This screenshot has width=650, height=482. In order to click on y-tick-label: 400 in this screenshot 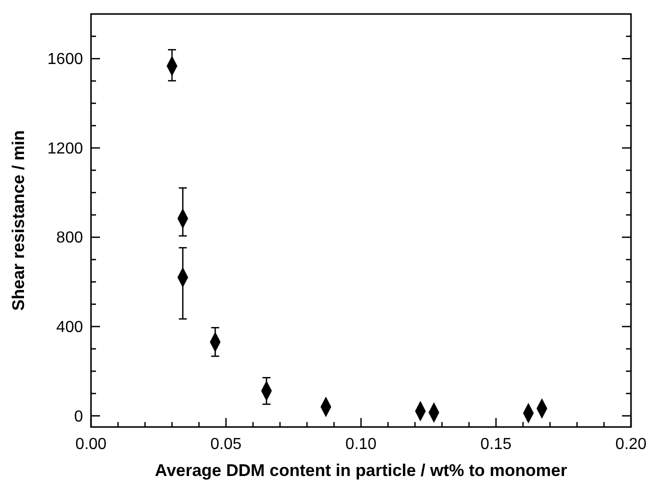, I will do `click(70, 327)`.